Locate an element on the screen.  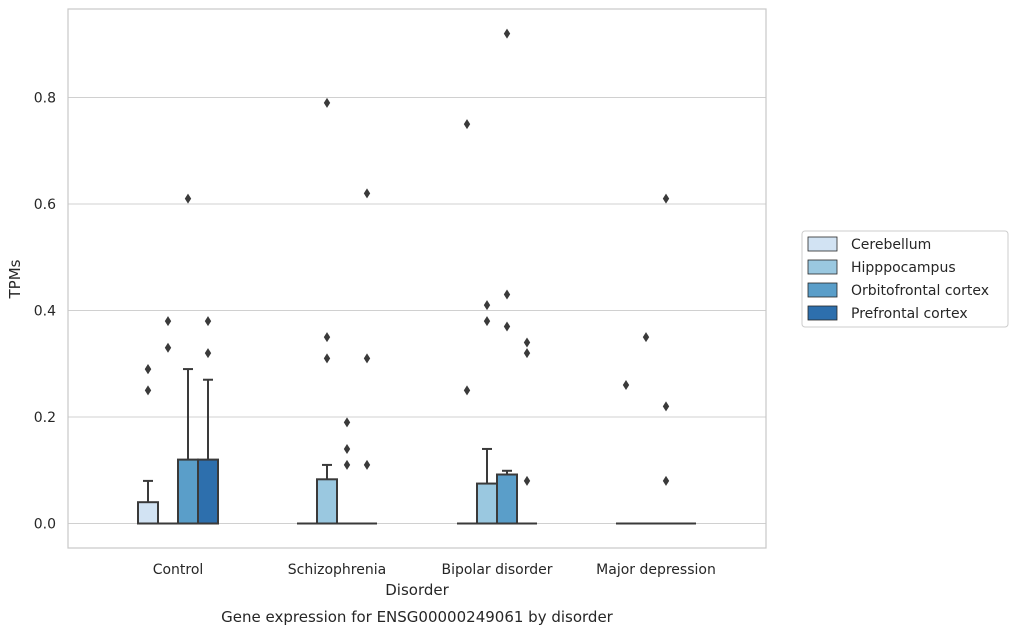
y-tick-label: 0.0 is located at coordinates (45, 525).